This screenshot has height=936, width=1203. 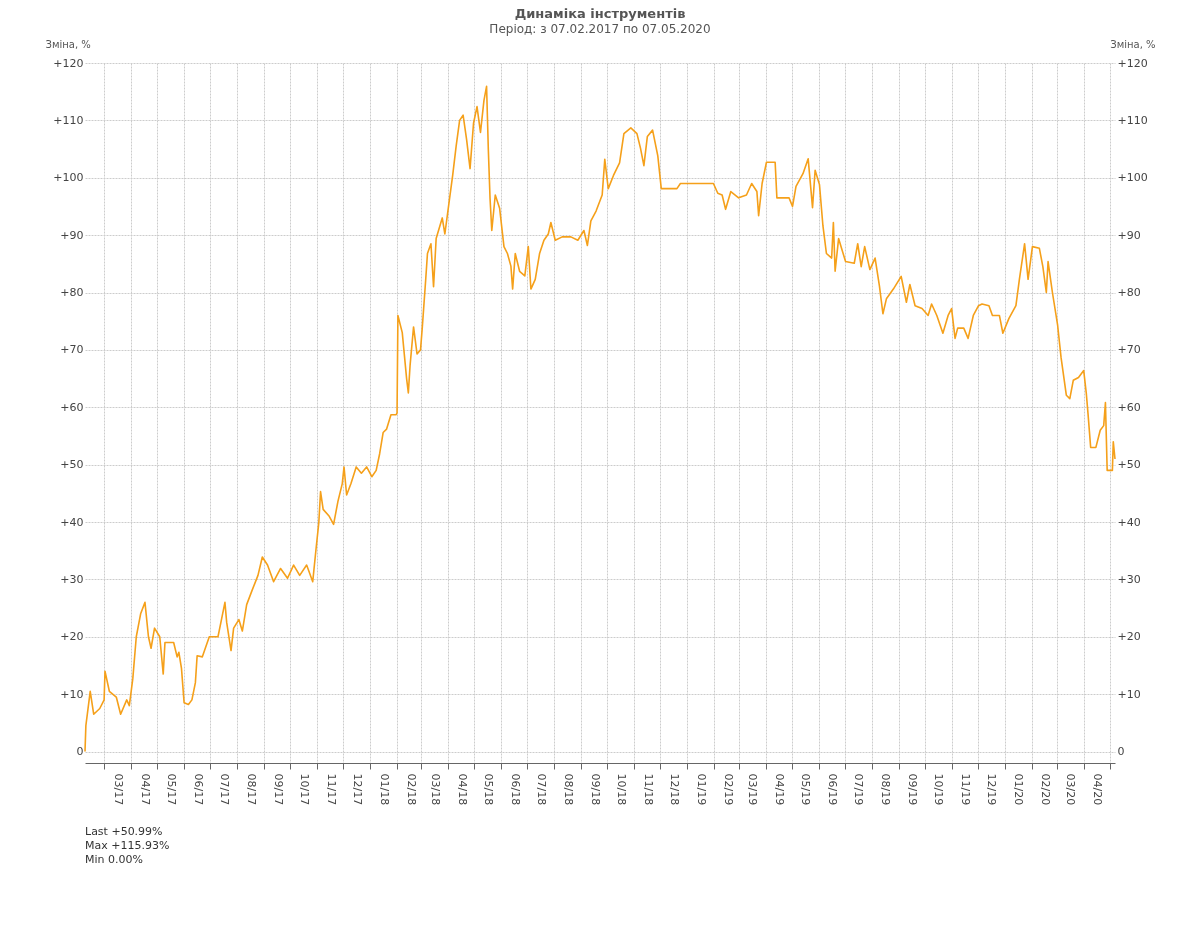 What do you see at coordinates (127, 845) in the screenshot?
I see `text: Max +115.93%` at bounding box center [127, 845].